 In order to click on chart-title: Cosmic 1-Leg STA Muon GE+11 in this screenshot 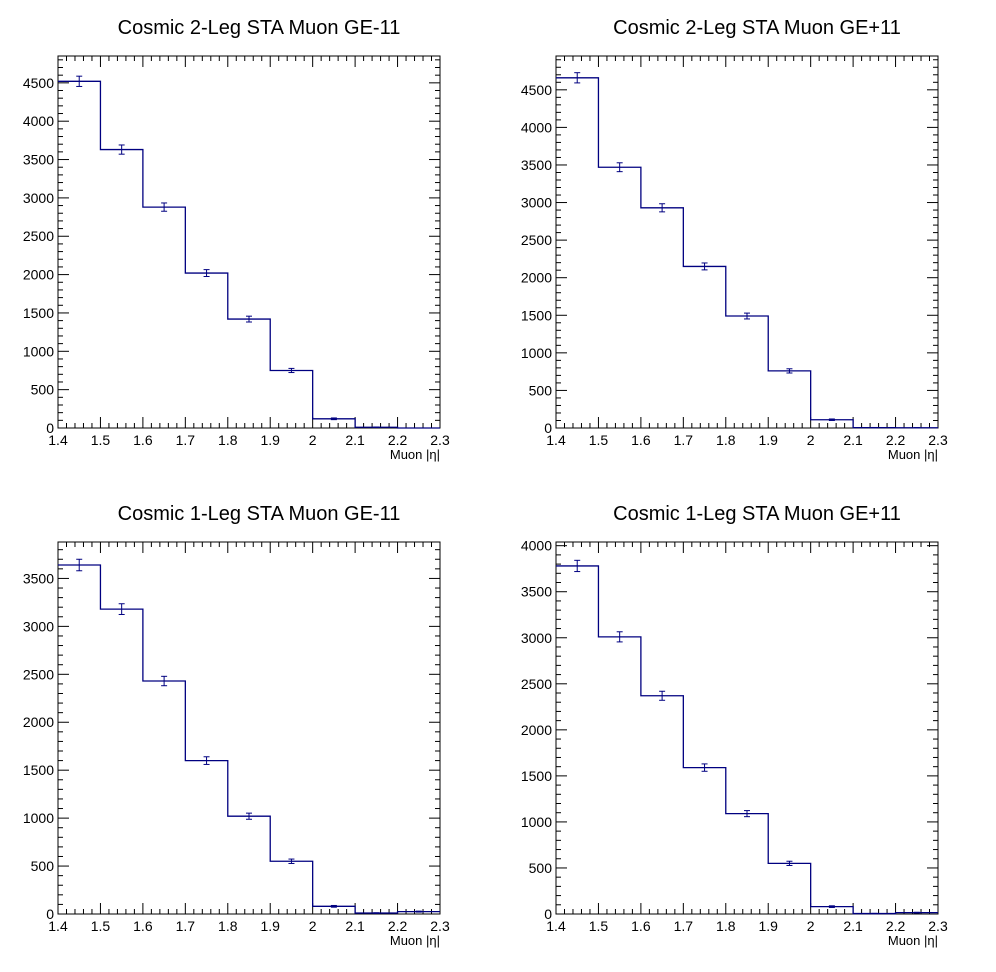, I will do `click(757, 514)`.